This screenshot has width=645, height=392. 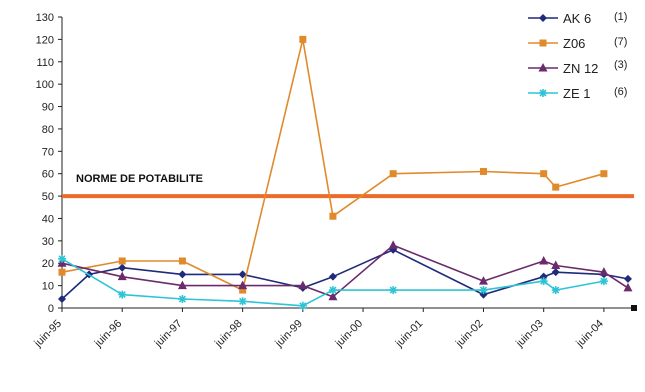 I want to click on x-tick-label: juin-96, so click(x=108, y=334).